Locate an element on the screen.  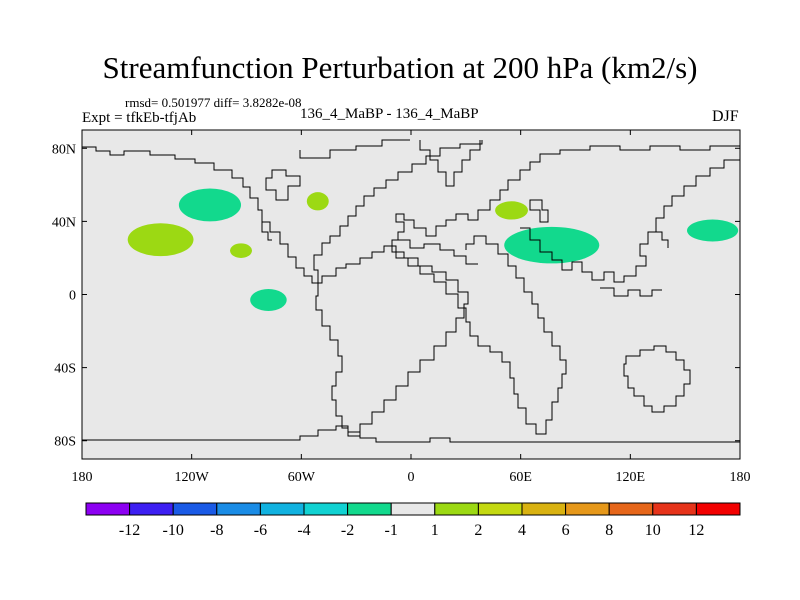
coast-hudson-bay is located at coordinates (283, 185).